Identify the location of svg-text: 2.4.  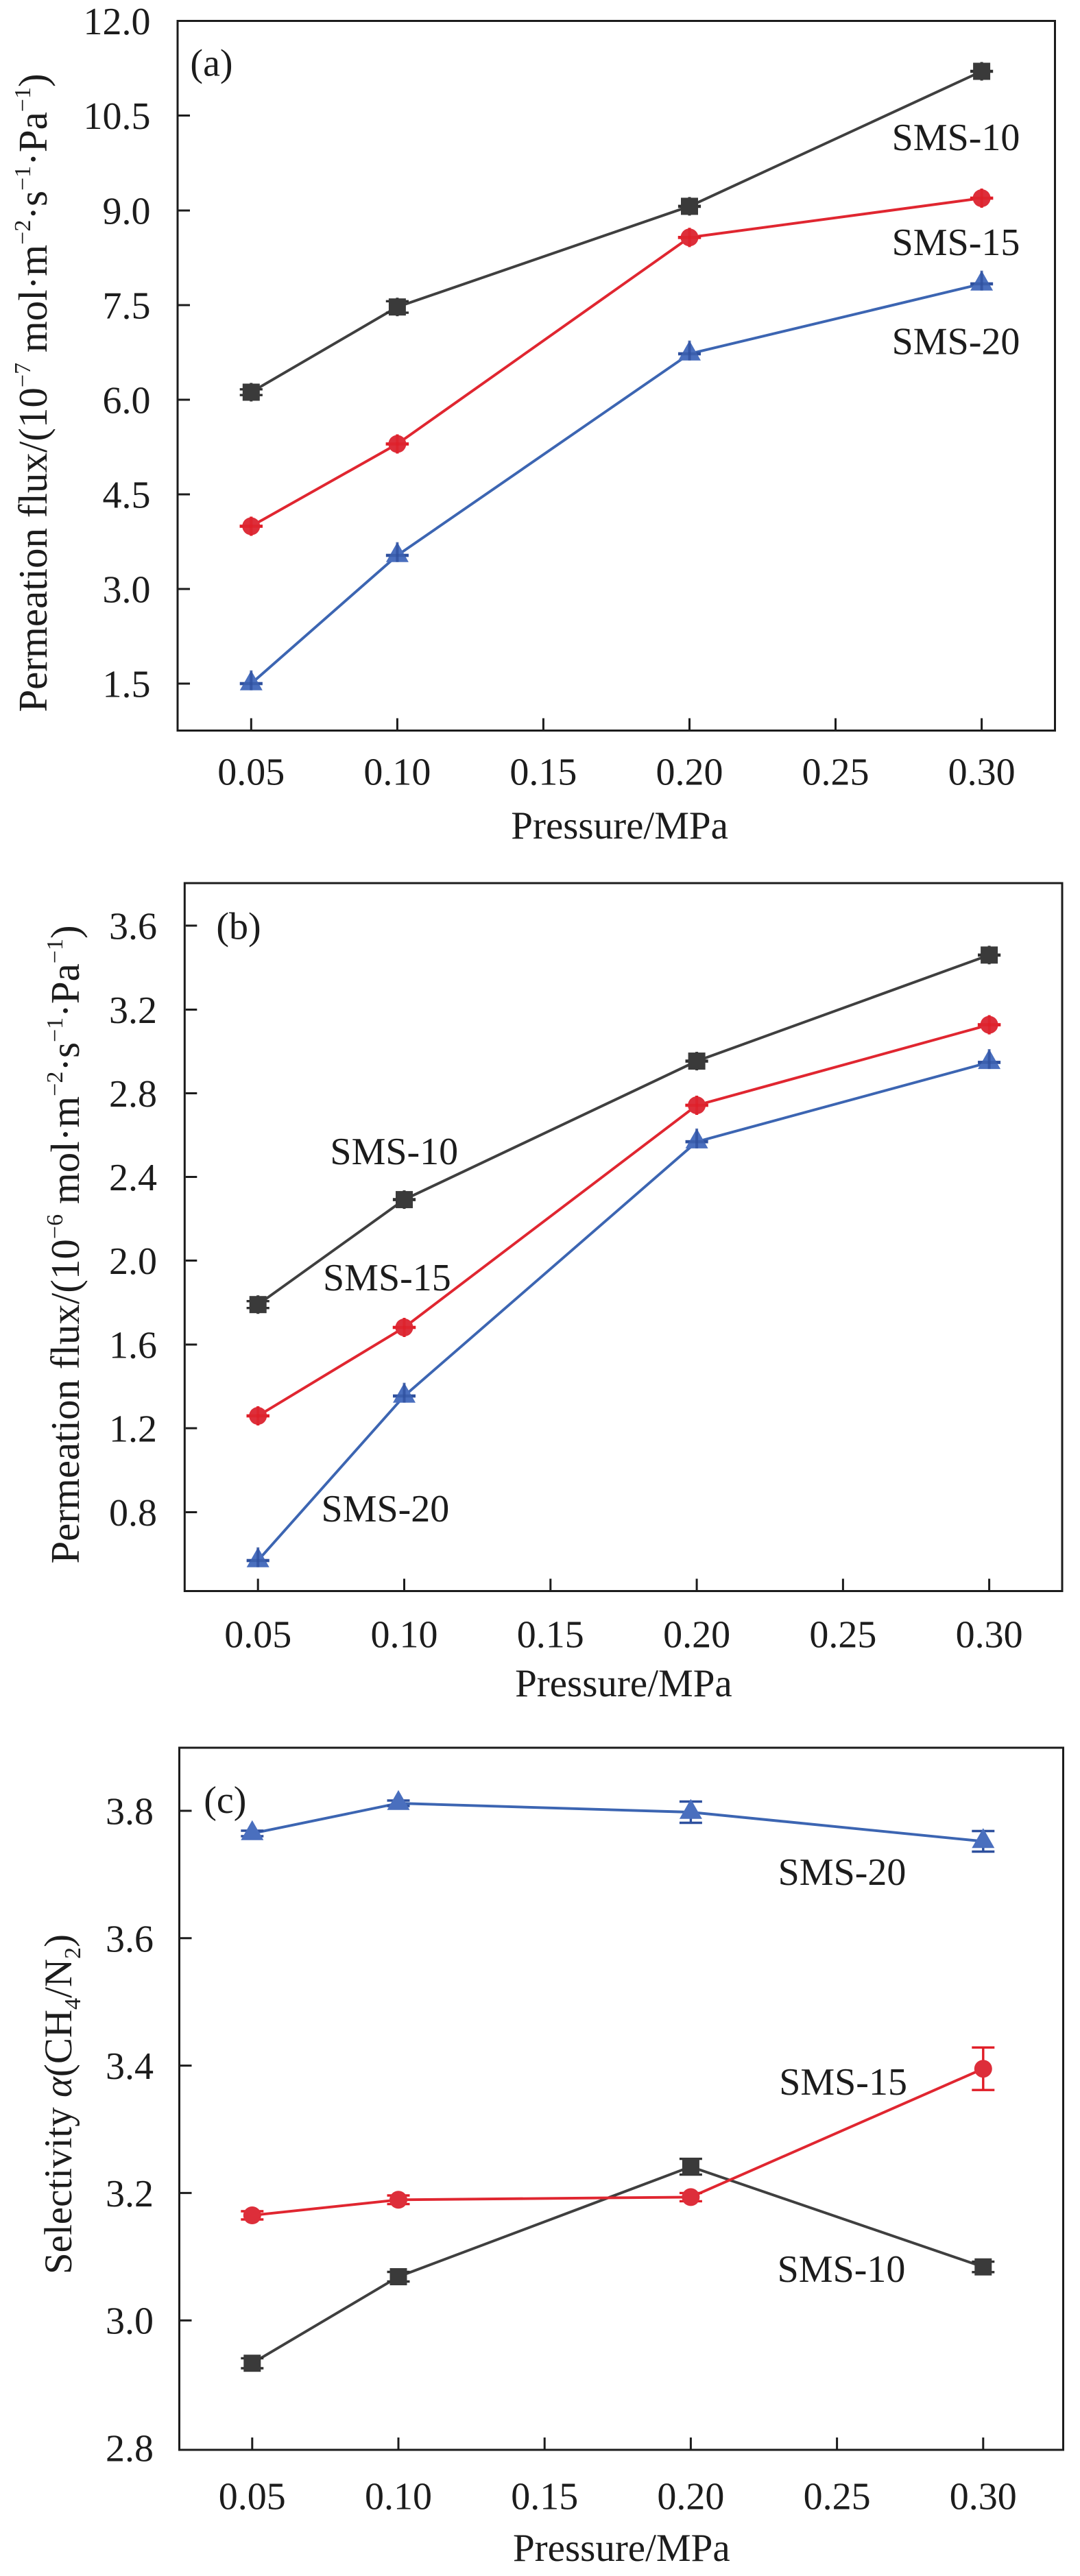
(133, 1178).